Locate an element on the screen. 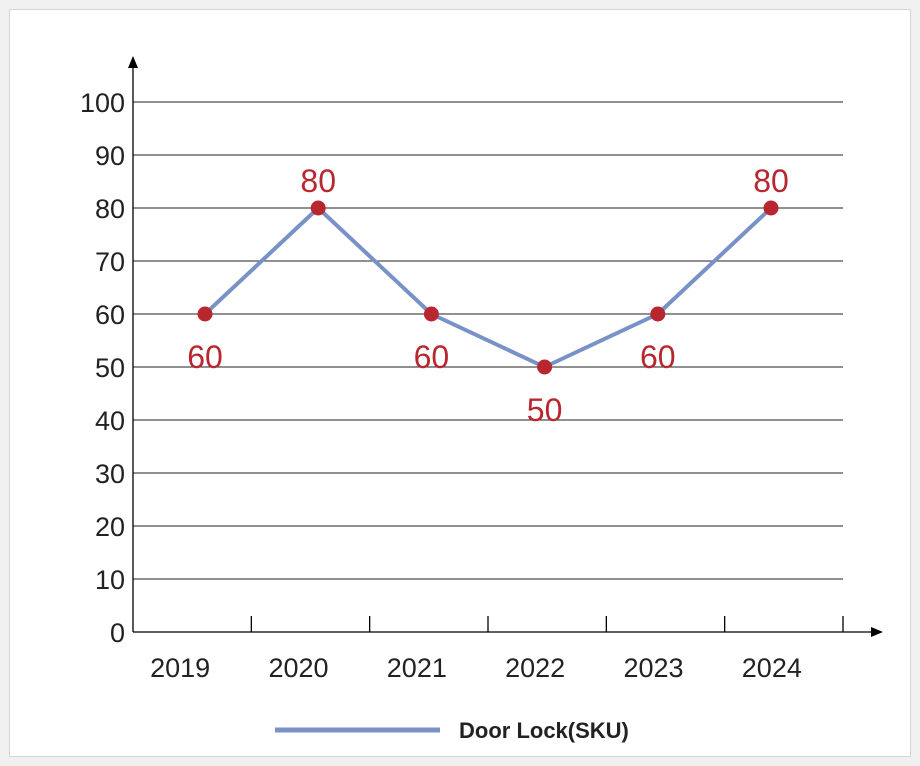 The image size is (920, 766). y-tick-label: 10 is located at coordinates (110, 580).